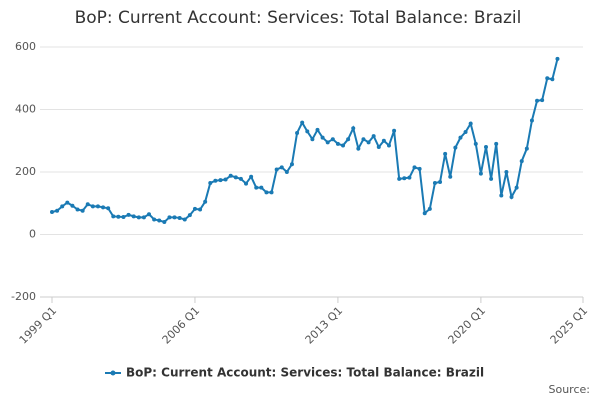 This screenshot has height=400, width=600. Describe the element at coordinates (23, 296) in the screenshot. I see `y-tick-label: -200` at that location.